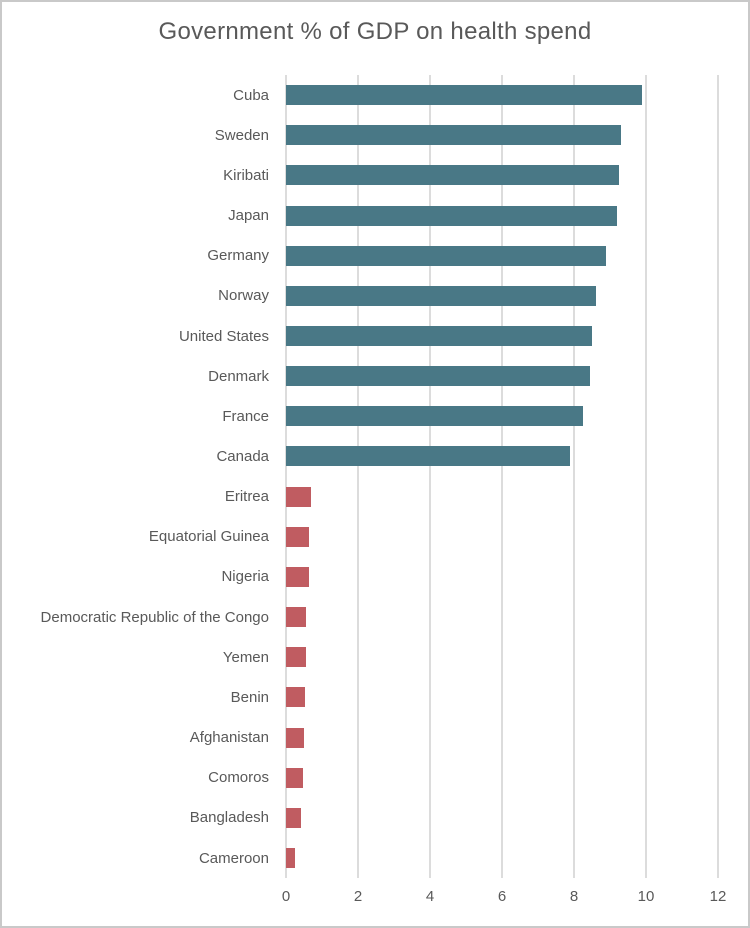 This screenshot has width=750, height=928. I want to click on x-axis-tick-label: 10, so click(646, 896).